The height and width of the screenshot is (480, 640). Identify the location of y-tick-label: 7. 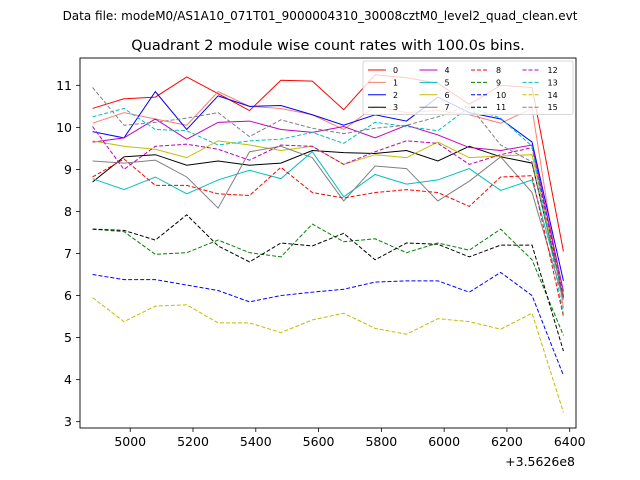
(68, 253).